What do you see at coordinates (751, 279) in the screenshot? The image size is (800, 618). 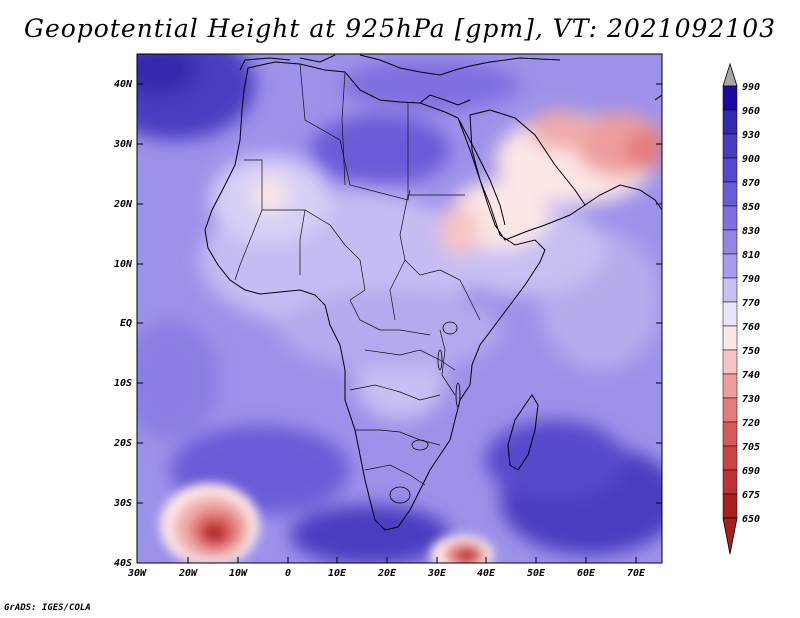 I see `colorbar-label-790: 790` at bounding box center [751, 279].